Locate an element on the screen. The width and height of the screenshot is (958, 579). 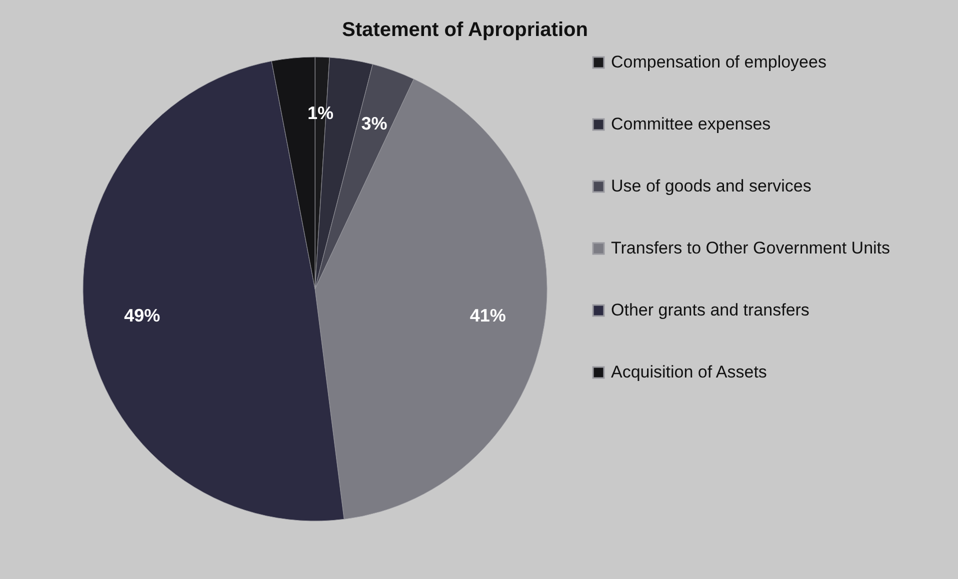
legend-label: Committee expenses is located at coordinates (691, 124).